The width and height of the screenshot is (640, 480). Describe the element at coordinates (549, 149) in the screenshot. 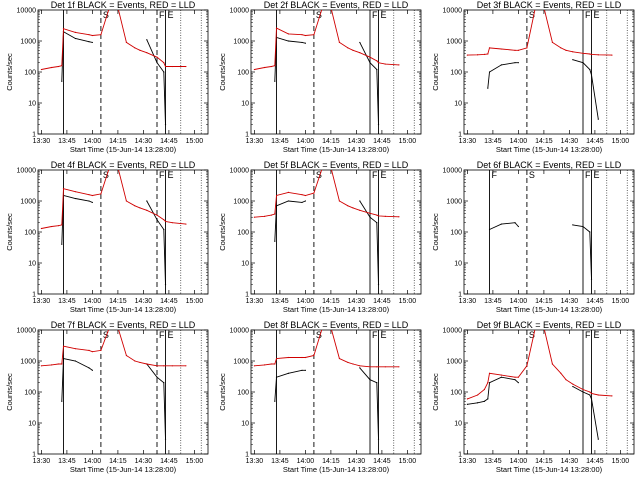

I see `x-axis-label: Start Time (15-Jun-14 13:28:00)` at that location.